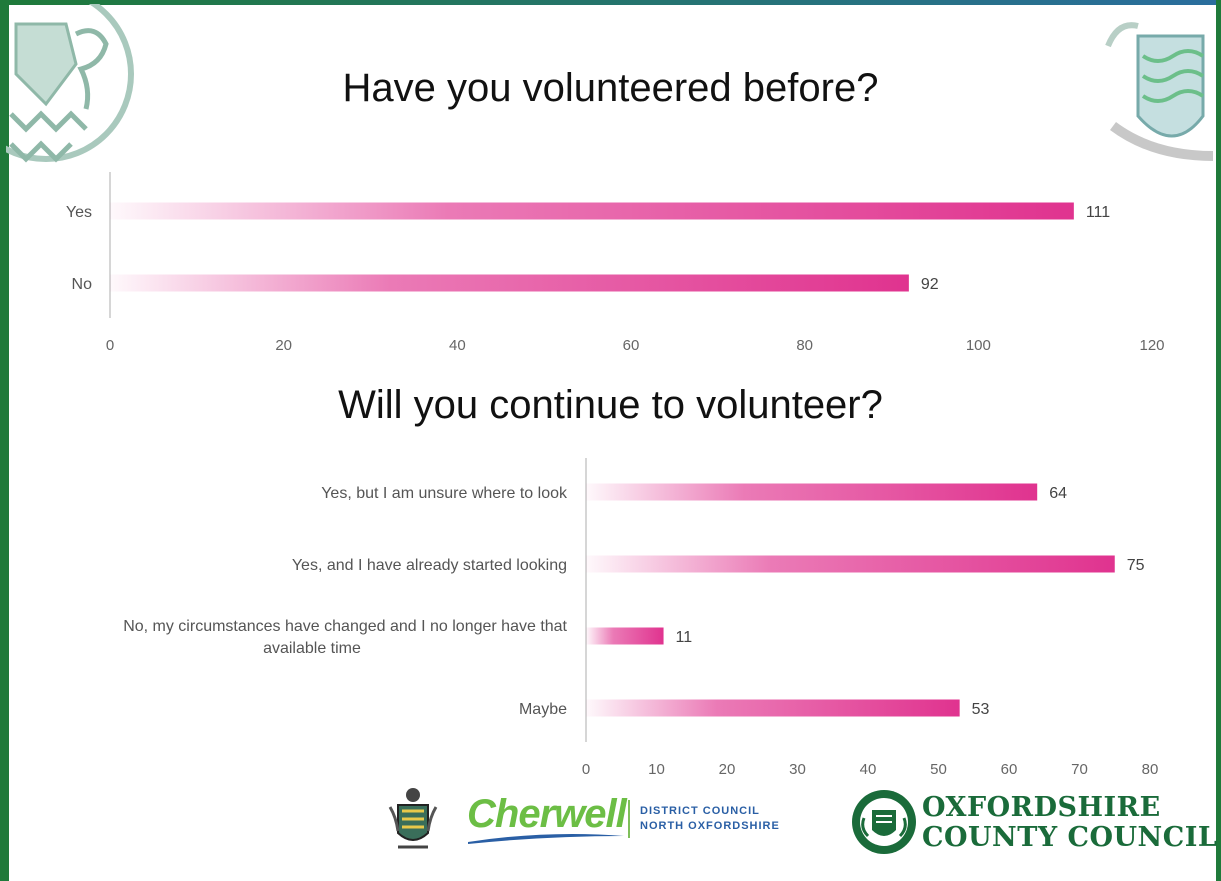 This screenshot has width=1221, height=881. What do you see at coordinates (930, 284) in the screenshot?
I see `data-label: 92` at bounding box center [930, 284].